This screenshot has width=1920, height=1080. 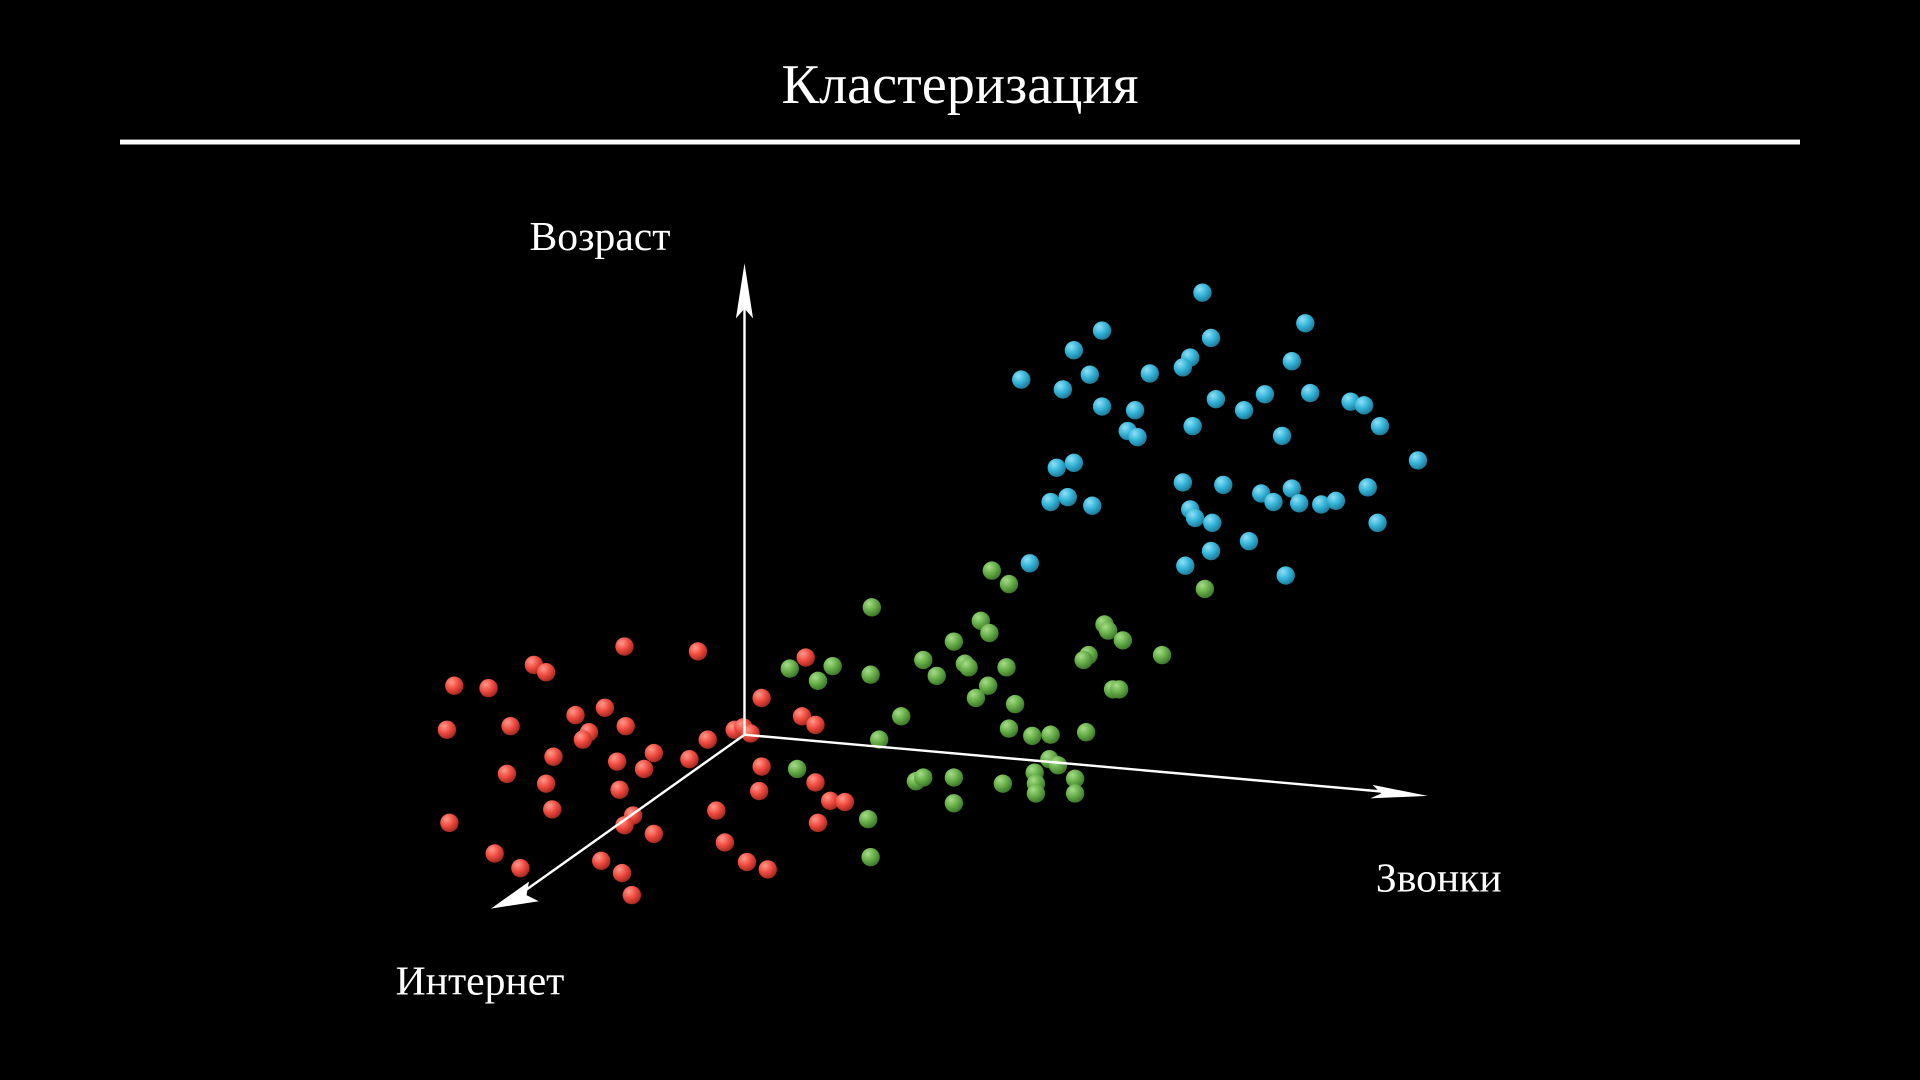 What do you see at coordinates (515, 895) in the screenshot?
I see `depth-arrowhead` at bounding box center [515, 895].